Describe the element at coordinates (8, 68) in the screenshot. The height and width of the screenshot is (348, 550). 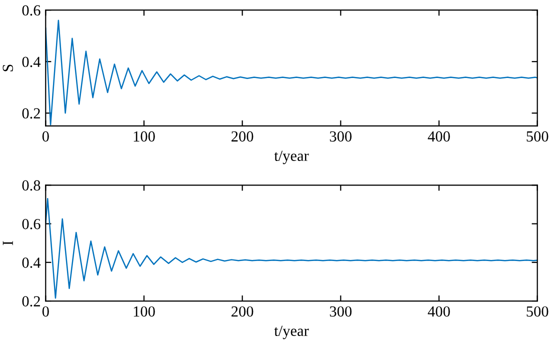
I see `y-axis-title: S` at that location.